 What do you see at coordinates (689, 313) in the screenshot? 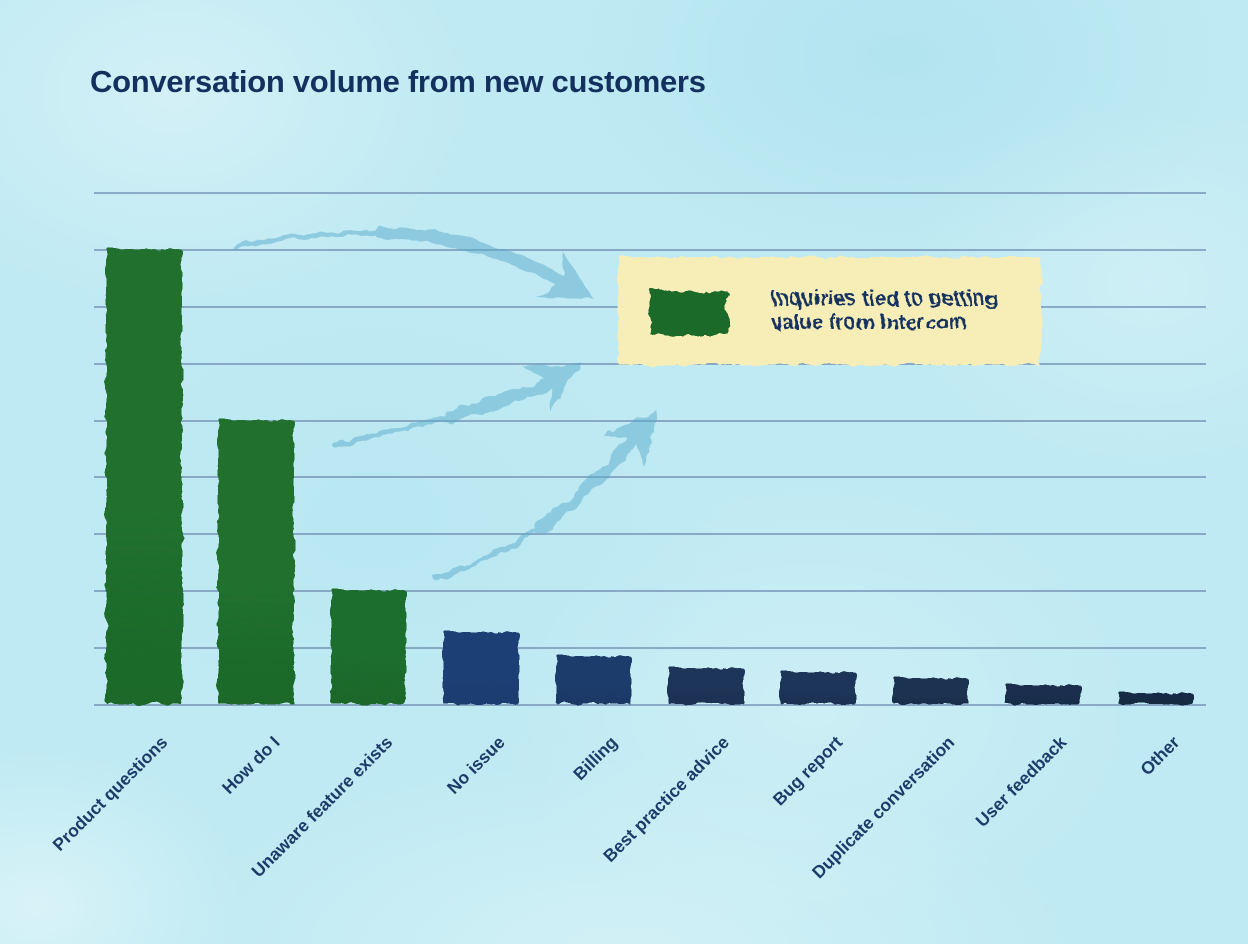
I see `legend-swatch` at bounding box center [689, 313].